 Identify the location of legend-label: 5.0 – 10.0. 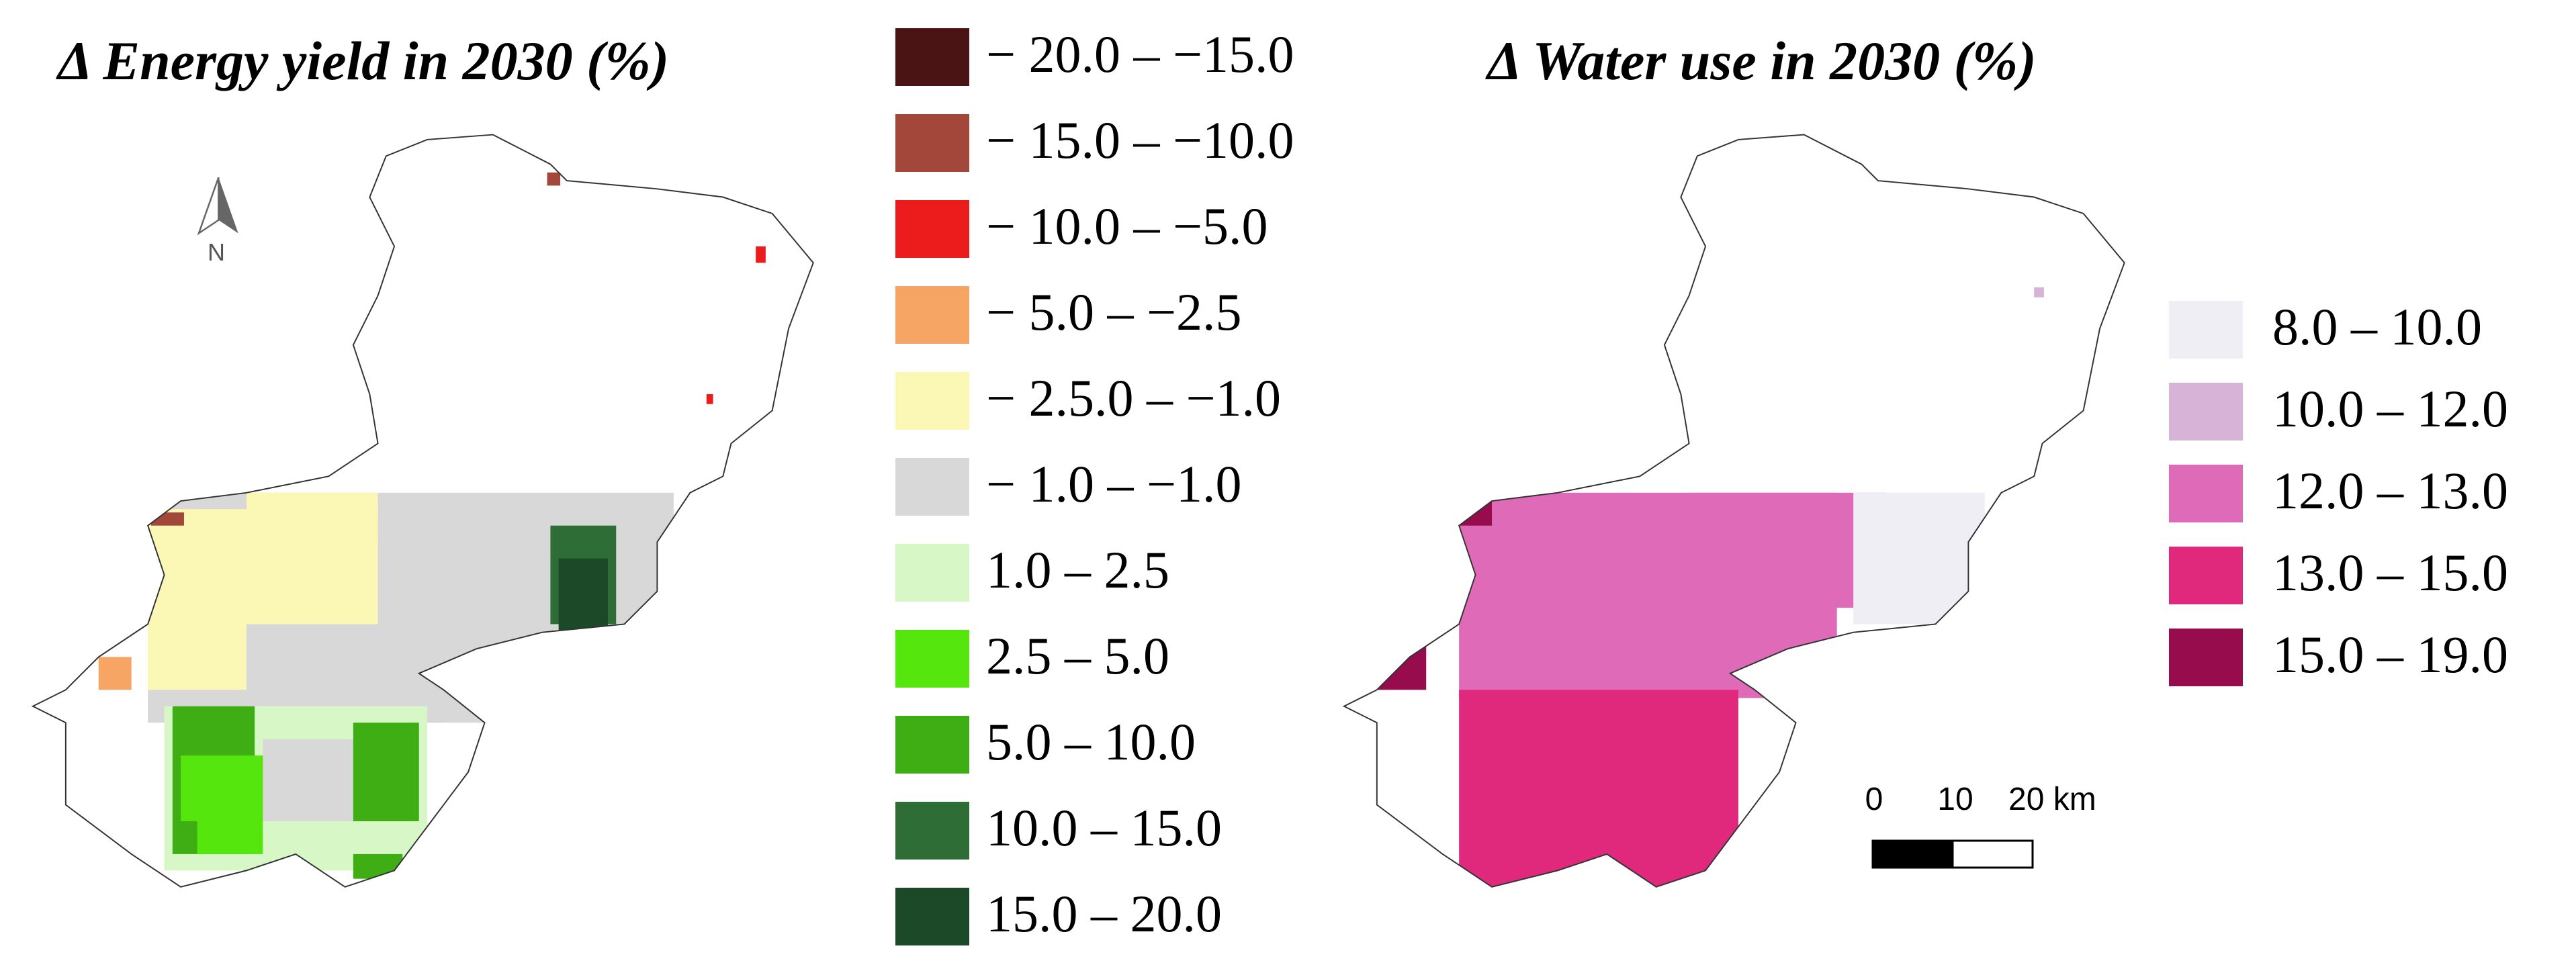
(1091, 742).